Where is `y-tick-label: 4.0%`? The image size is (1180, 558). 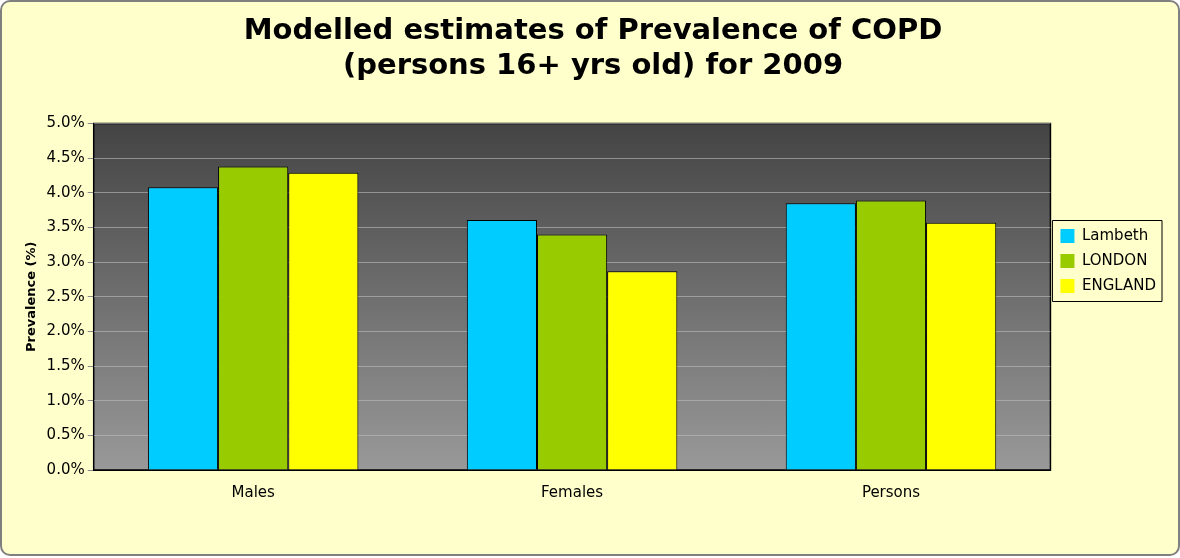
y-tick-label: 4.0% is located at coordinates (65, 191).